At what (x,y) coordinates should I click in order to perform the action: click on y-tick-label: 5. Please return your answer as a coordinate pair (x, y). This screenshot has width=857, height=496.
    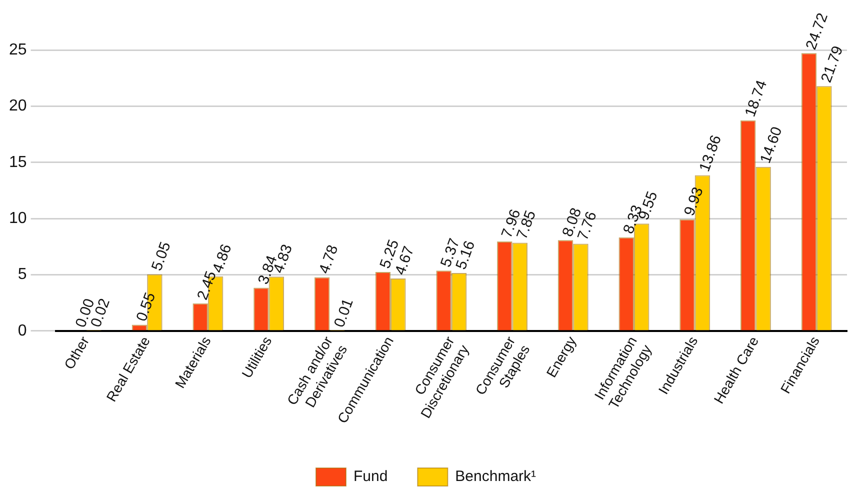
    Looking at the image, I should click on (22, 275).